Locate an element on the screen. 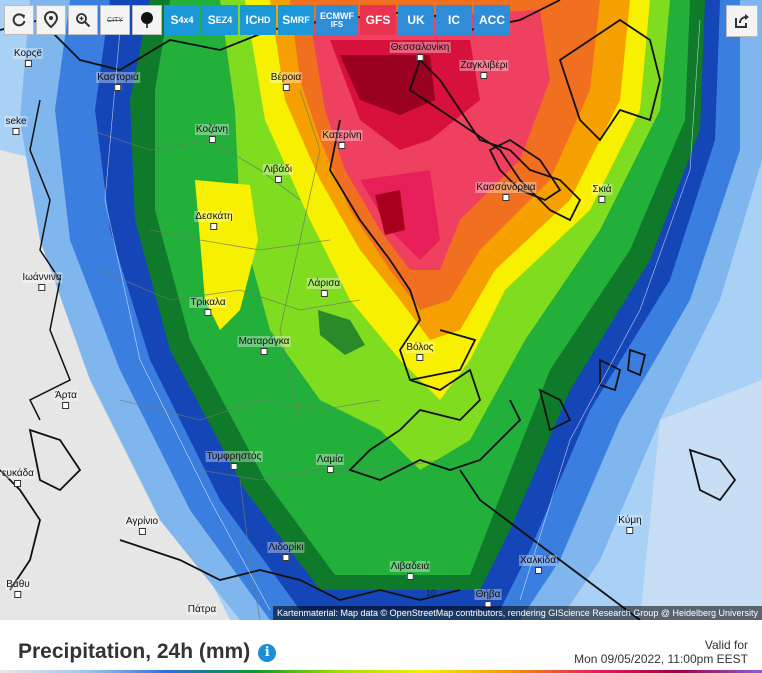 This screenshot has width=762, height=673. model-button-ecmwf: ECMWF IFS is located at coordinates (337, 20).